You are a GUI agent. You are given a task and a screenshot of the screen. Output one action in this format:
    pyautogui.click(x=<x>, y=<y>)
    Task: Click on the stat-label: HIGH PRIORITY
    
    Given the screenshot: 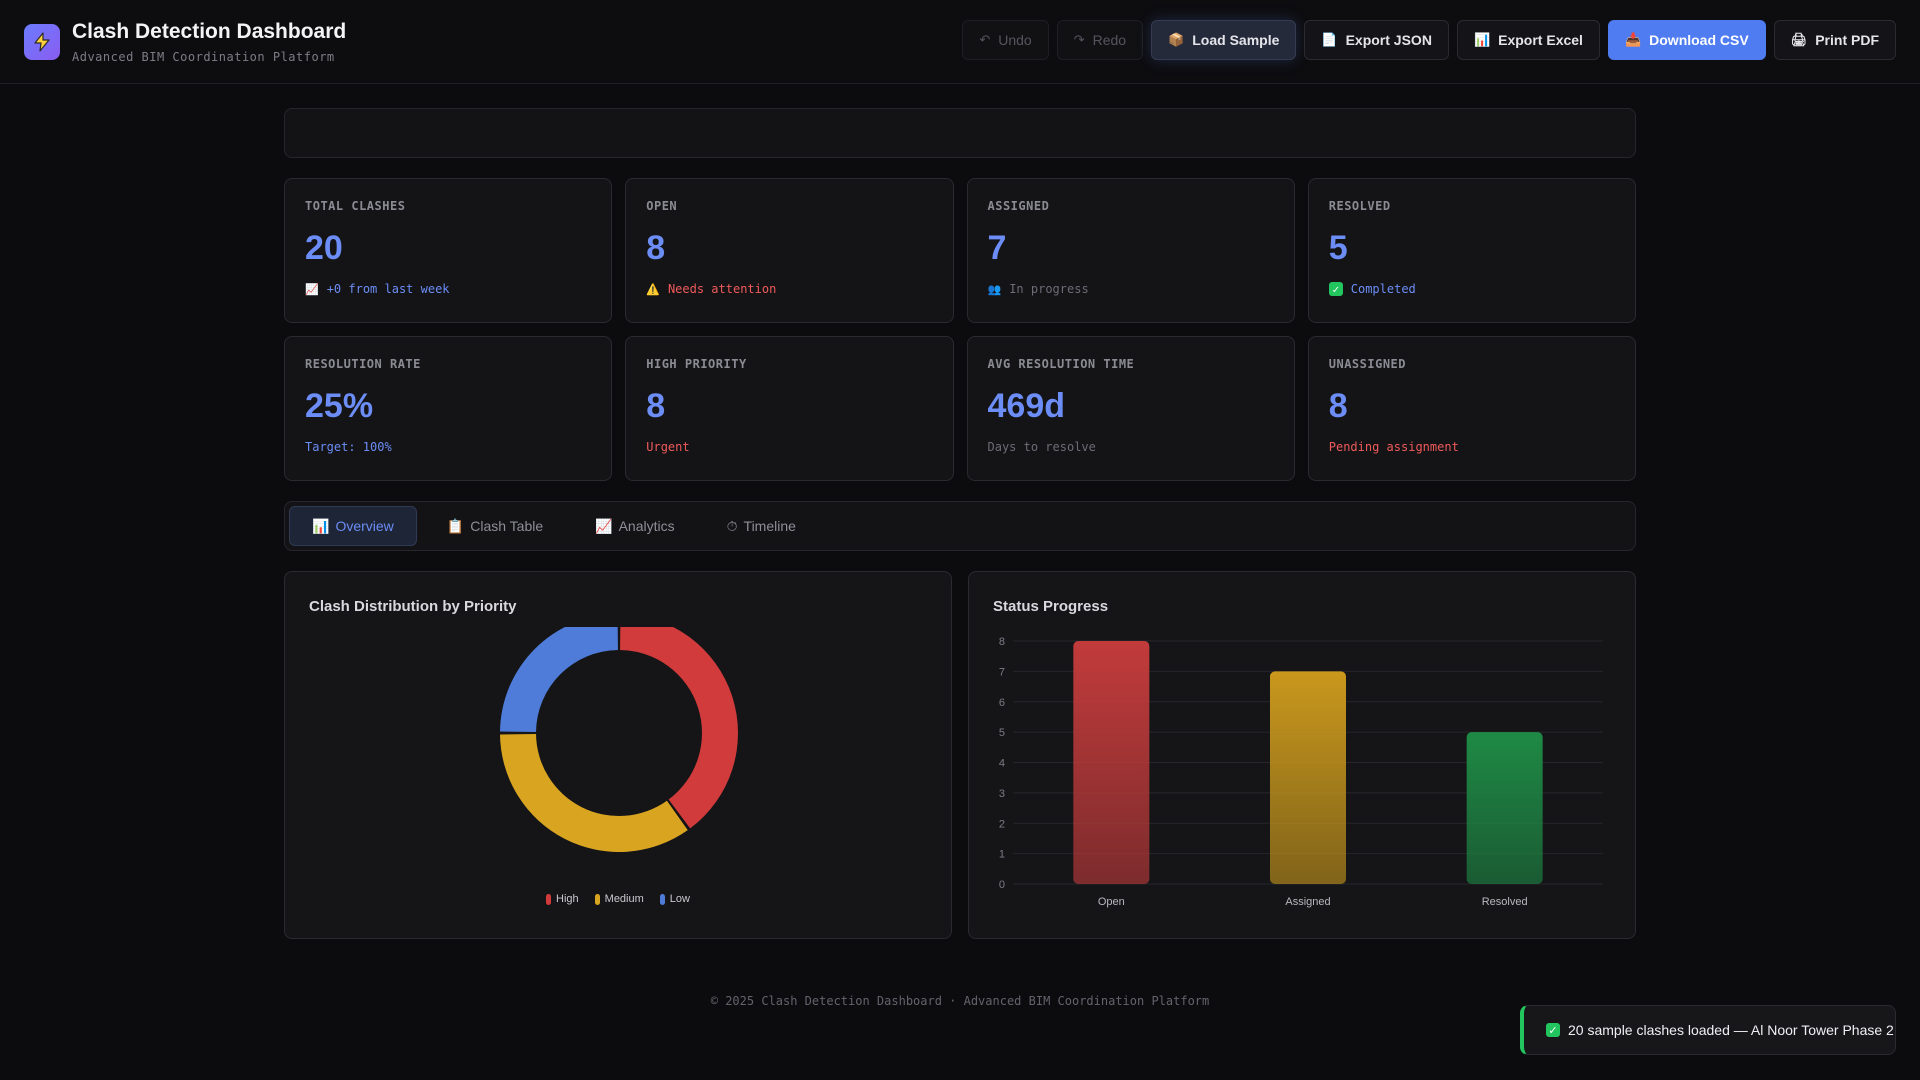 What is the action you would take?
    pyautogui.click(x=696, y=364)
    